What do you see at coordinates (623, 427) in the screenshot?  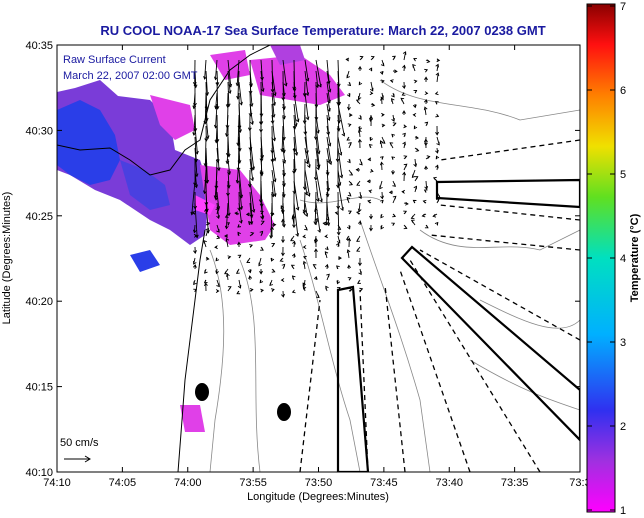 I see `colorbar-tick-label: 2` at bounding box center [623, 427].